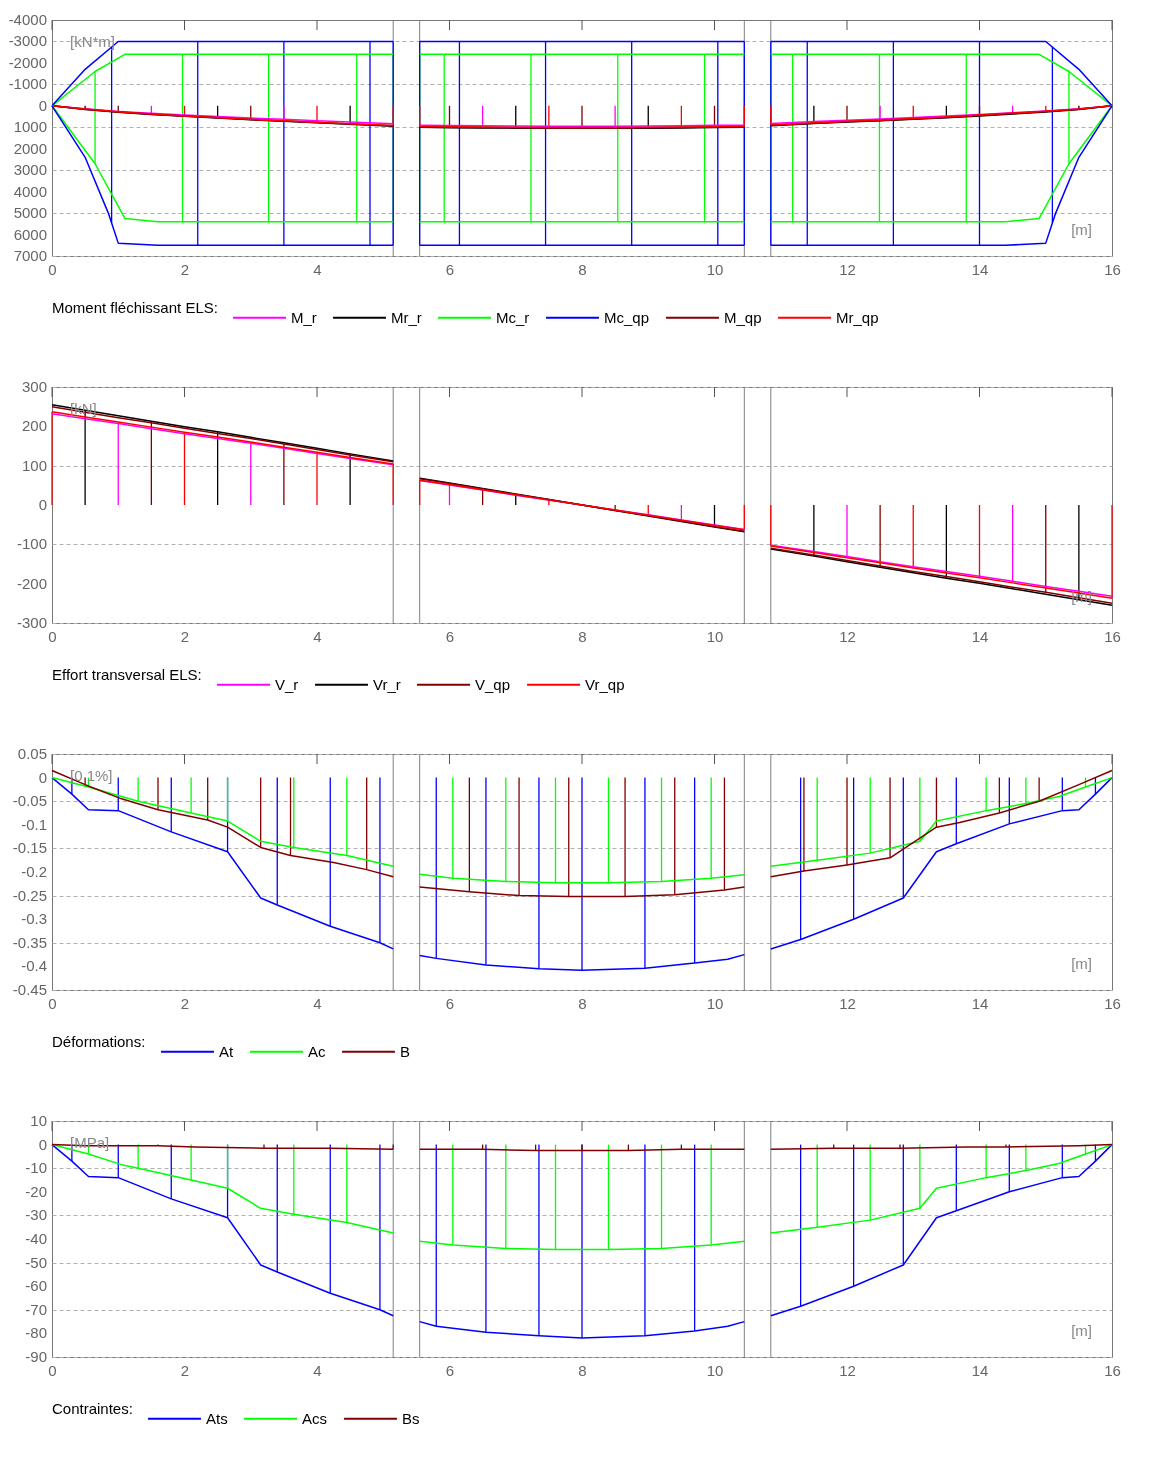 The height and width of the screenshot is (1461, 1164). What do you see at coordinates (387, 684) in the screenshot?
I see `legend-label: Vr_r` at bounding box center [387, 684].